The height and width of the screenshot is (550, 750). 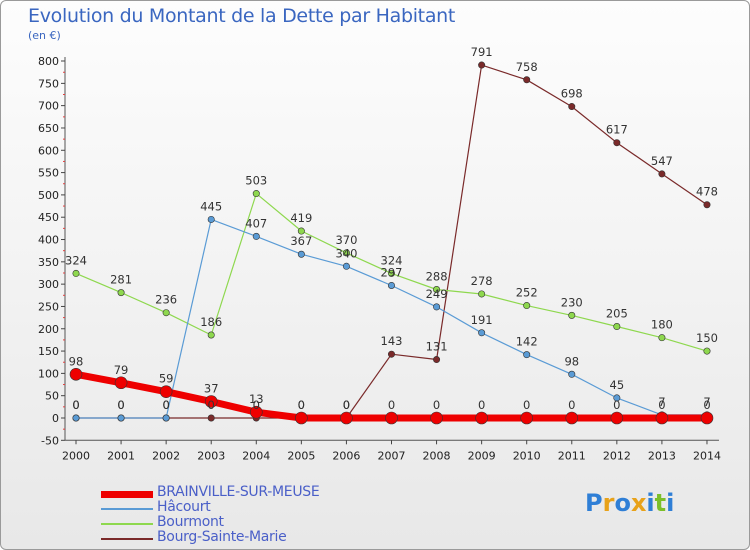 What do you see at coordinates (437, 455) in the screenshot?
I see `x-tick-label: 2008` at bounding box center [437, 455].